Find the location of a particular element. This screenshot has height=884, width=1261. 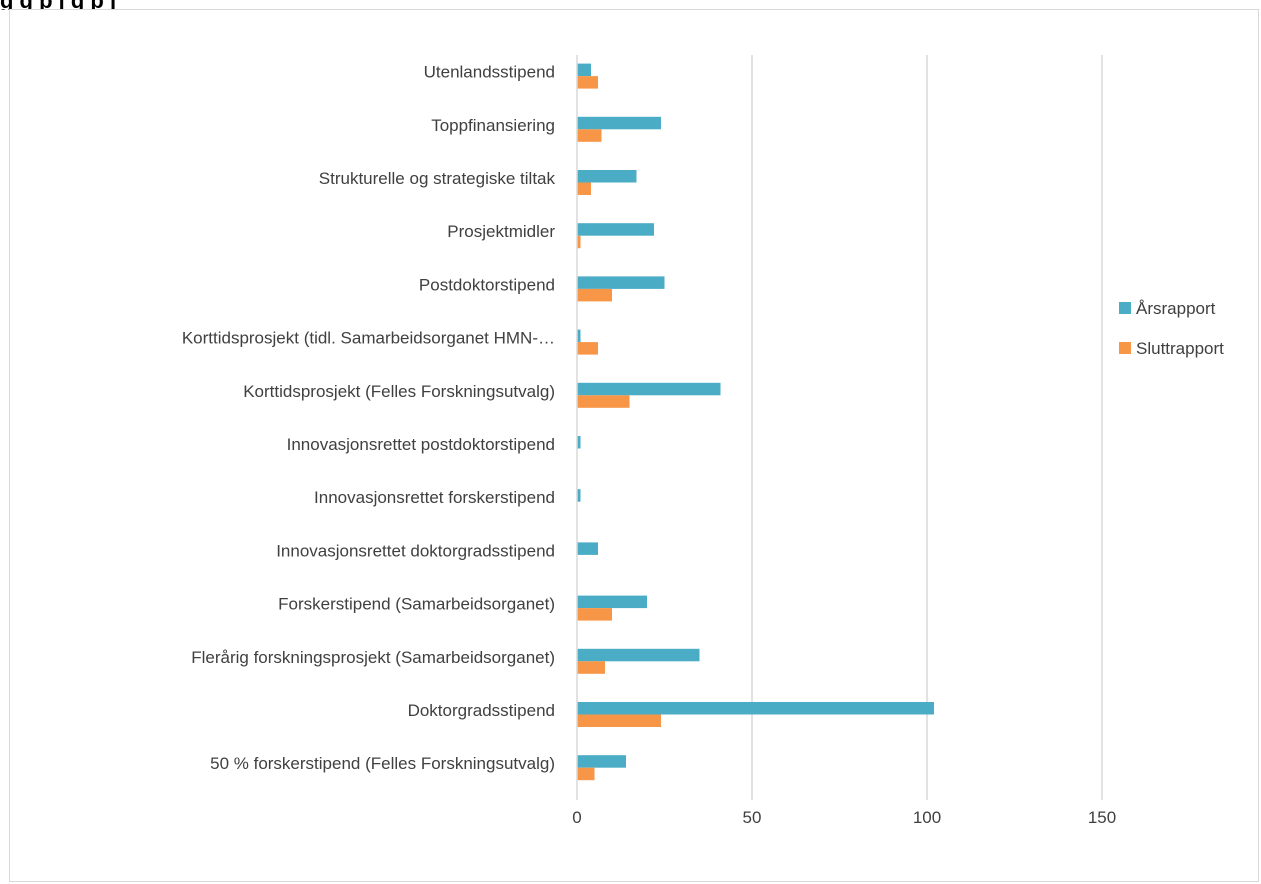

legend-label: Sluttrapport is located at coordinates (1180, 348).